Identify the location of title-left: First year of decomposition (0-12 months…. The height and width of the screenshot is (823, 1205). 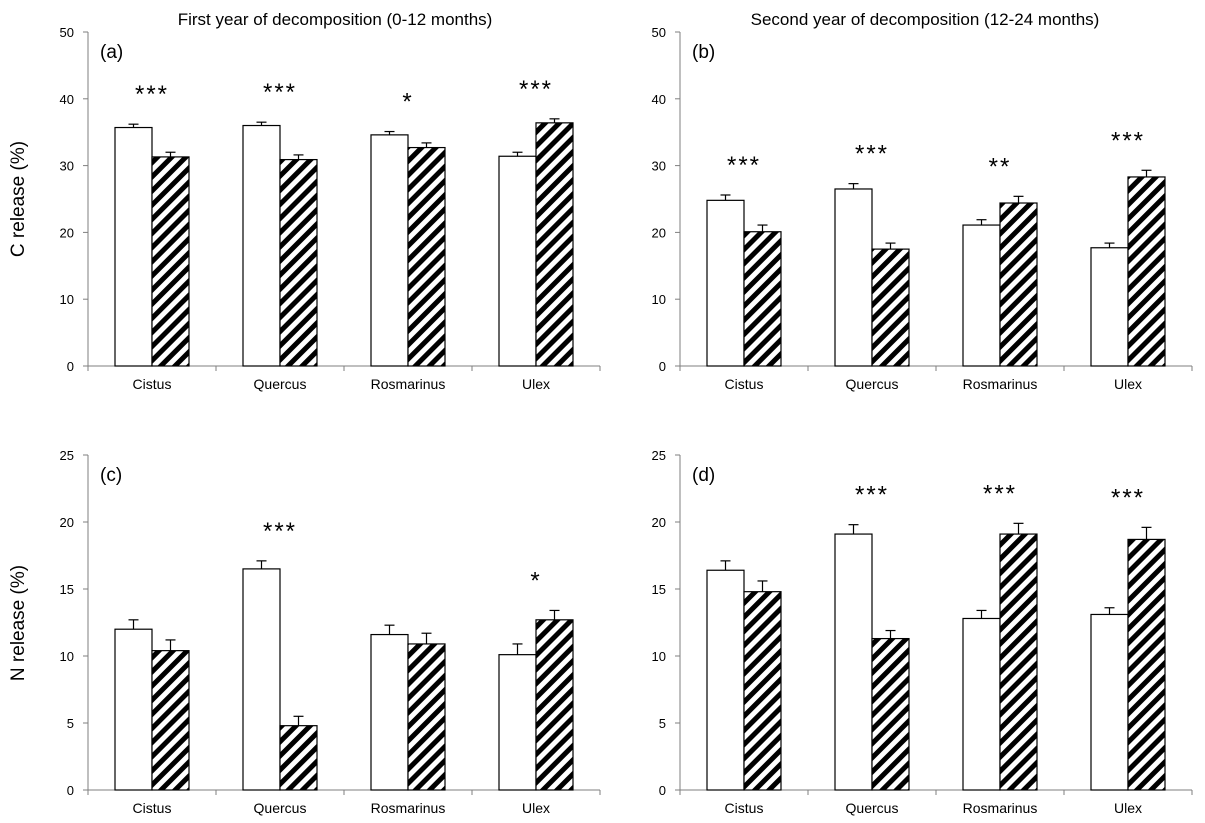
(335, 19).